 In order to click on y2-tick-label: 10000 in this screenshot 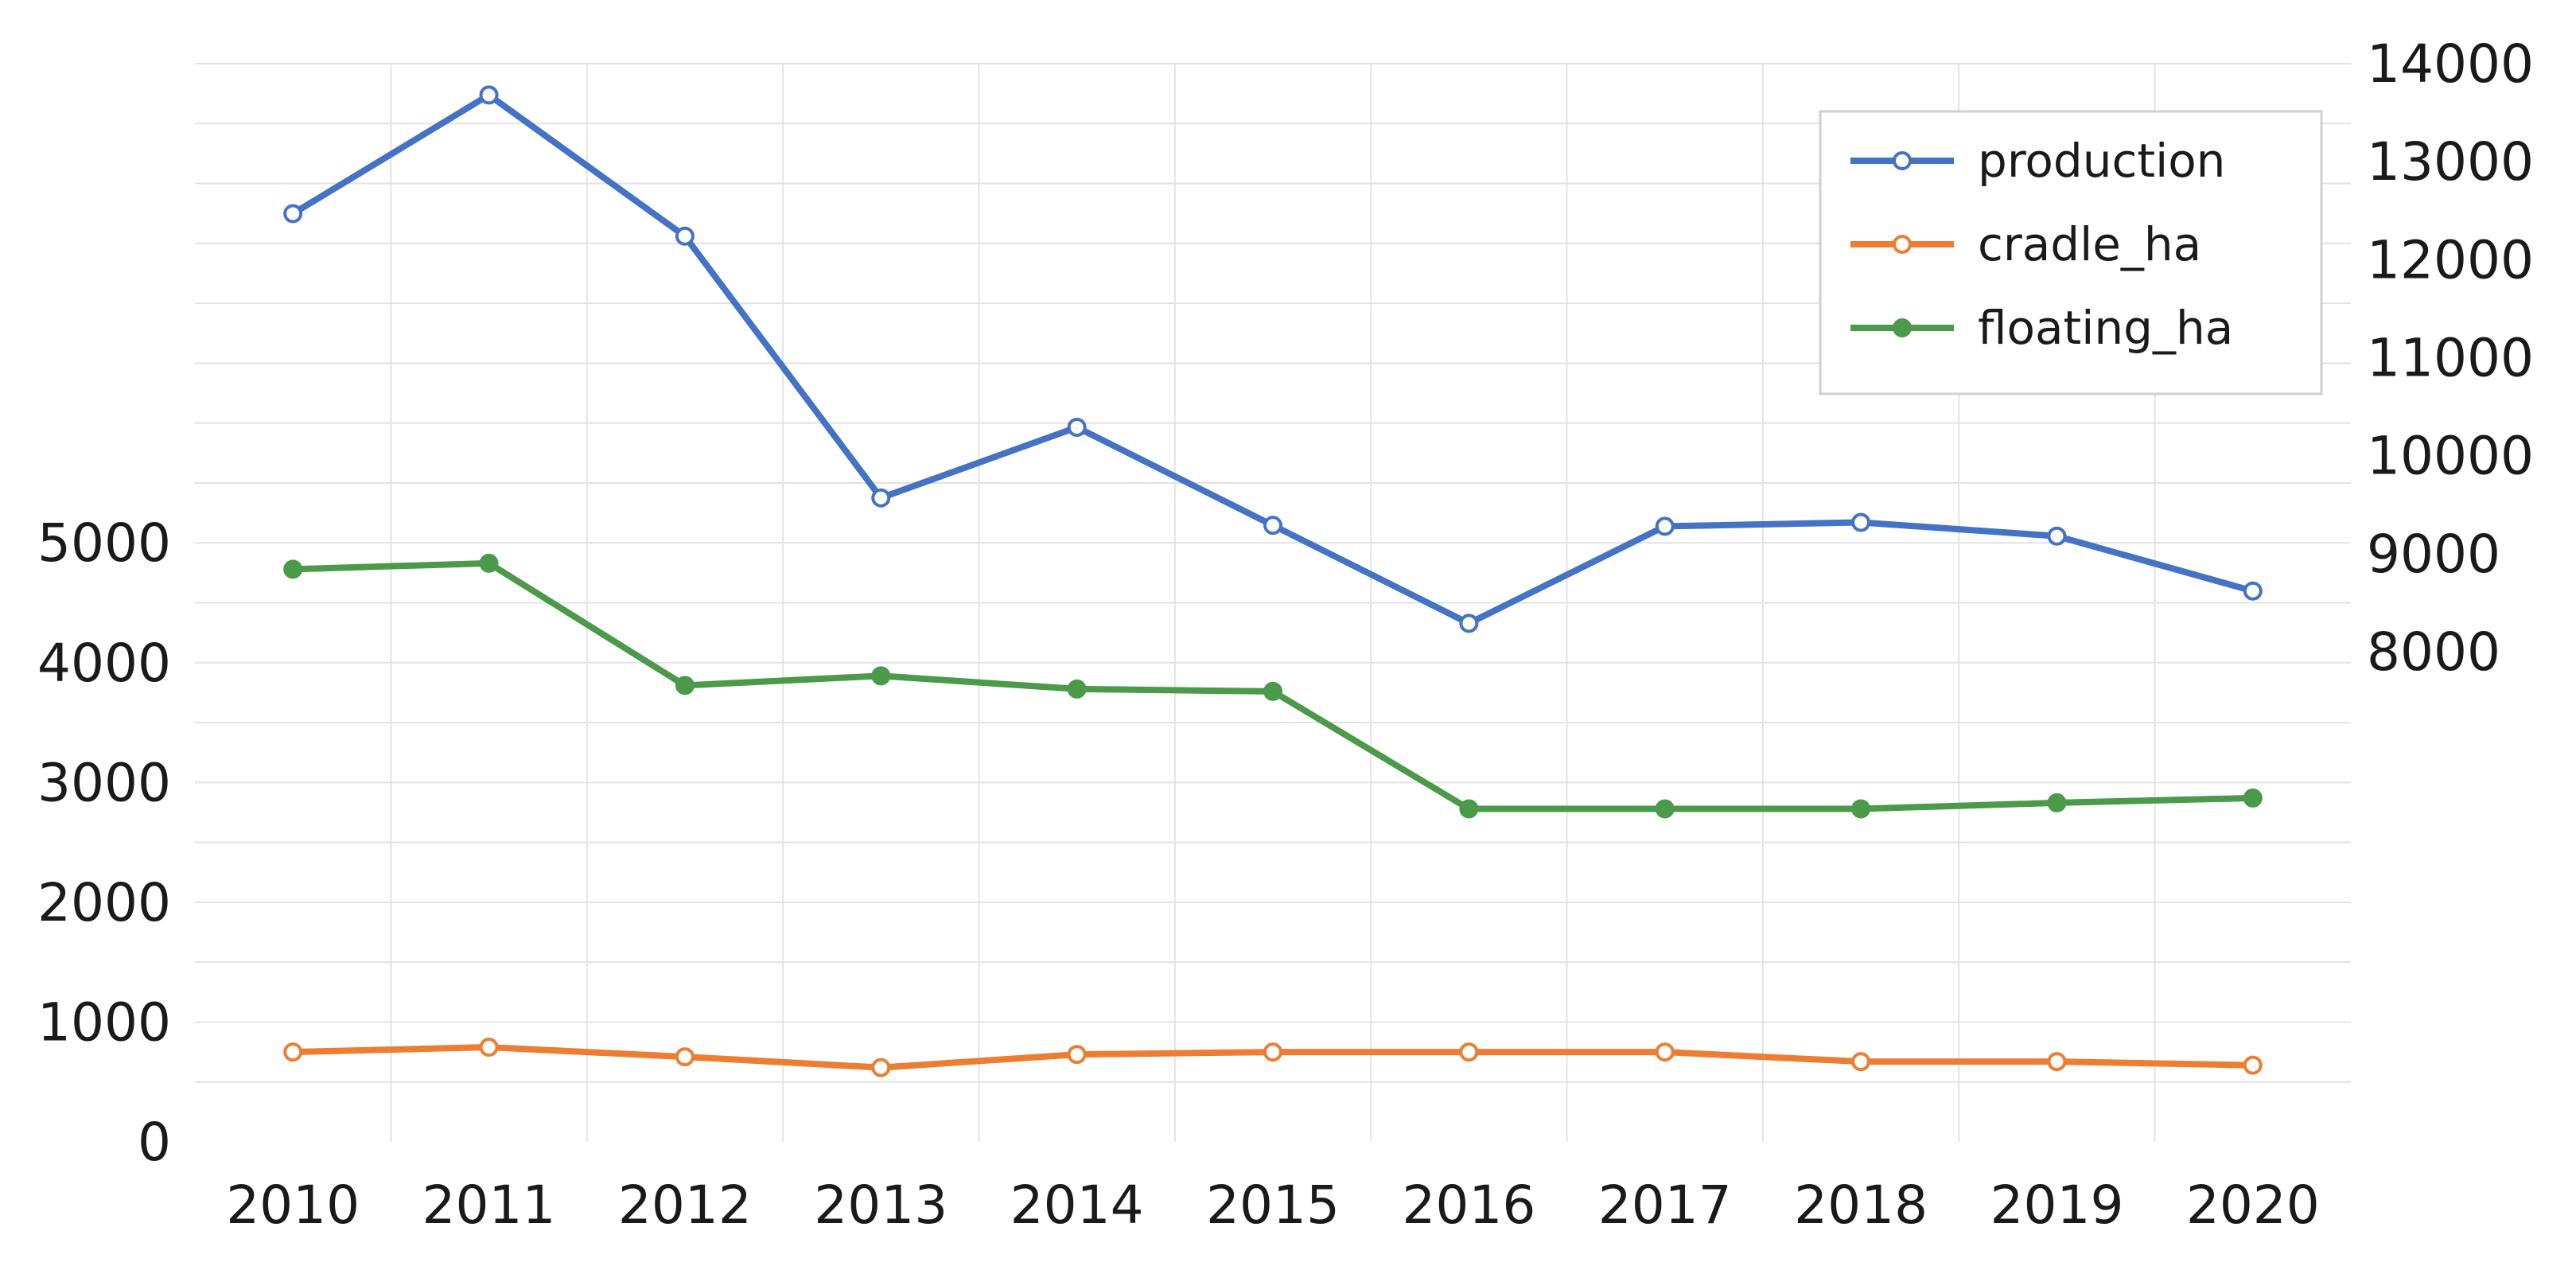, I will do `click(2451, 457)`.